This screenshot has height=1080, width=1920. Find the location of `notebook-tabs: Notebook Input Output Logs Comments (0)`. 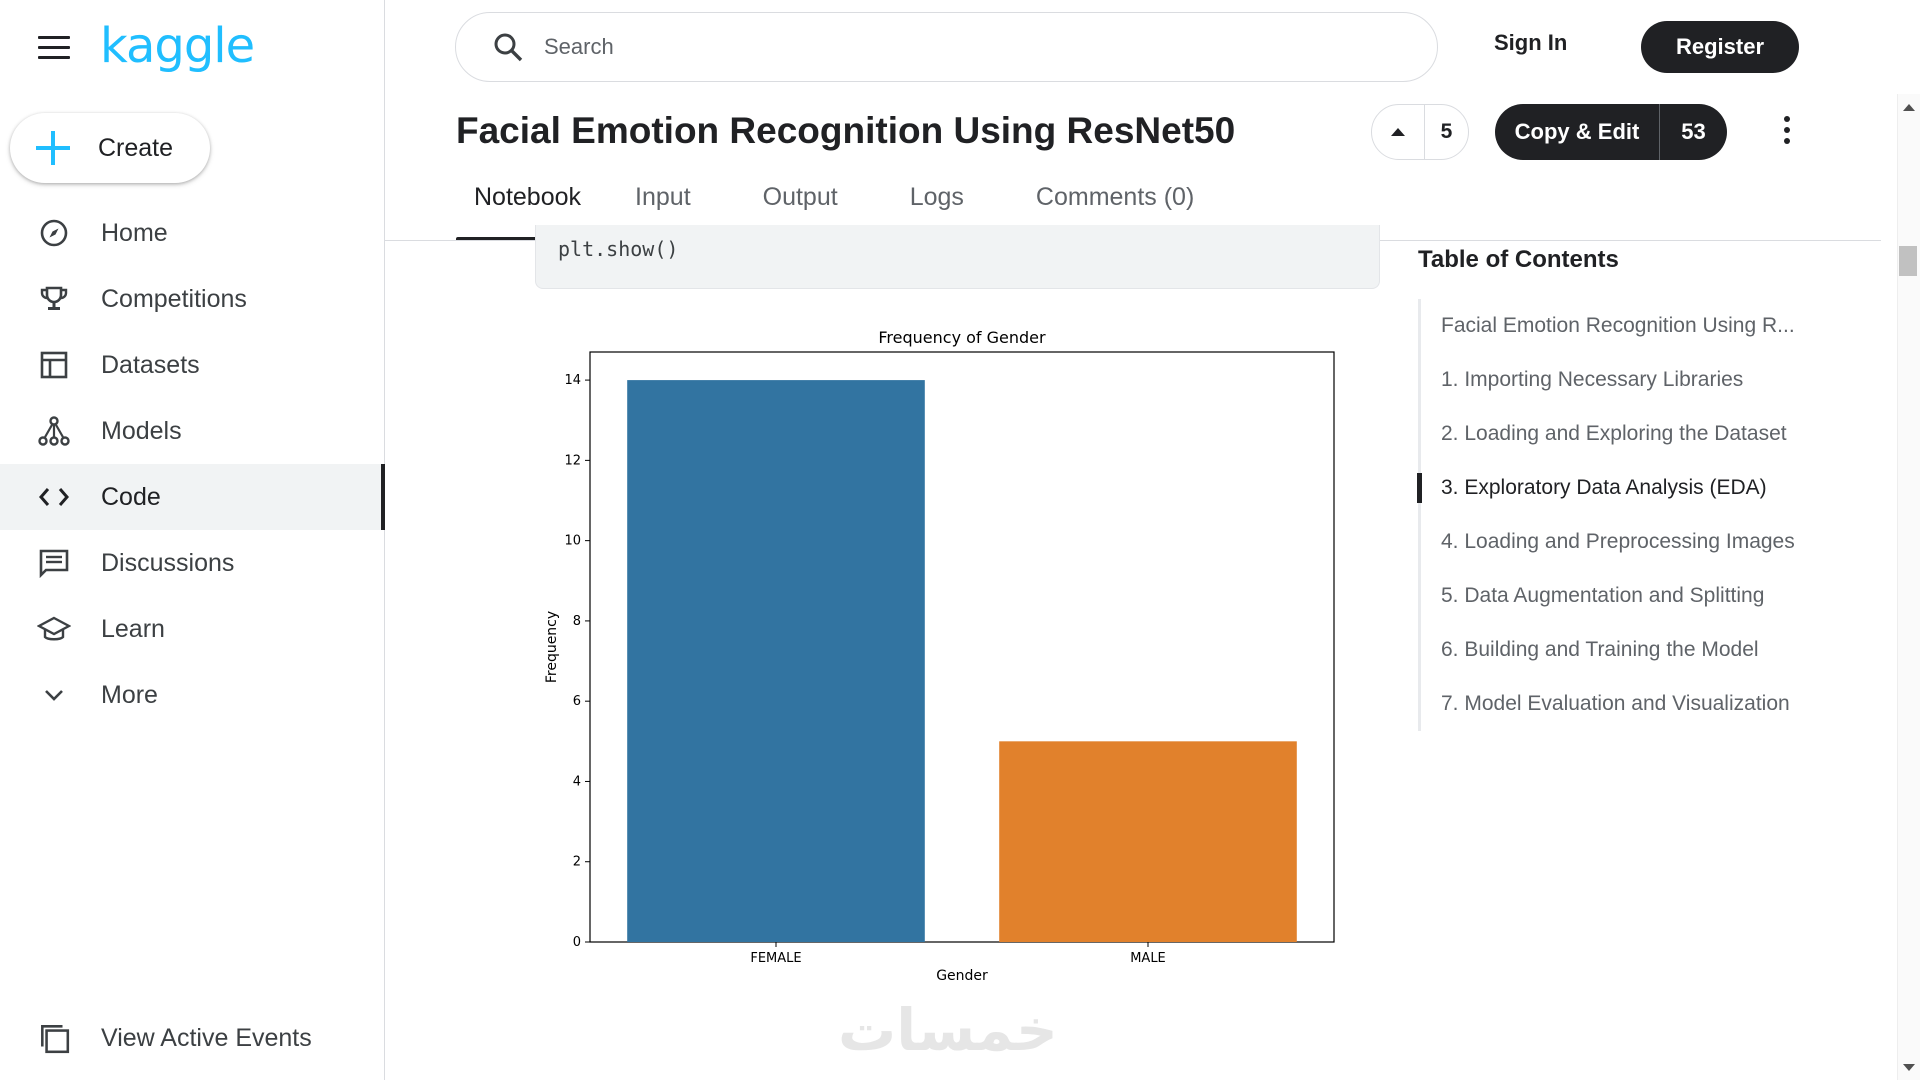

notebook-tabs: Notebook Input Output Logs Comments (0) is located at coordinates (852, 212).